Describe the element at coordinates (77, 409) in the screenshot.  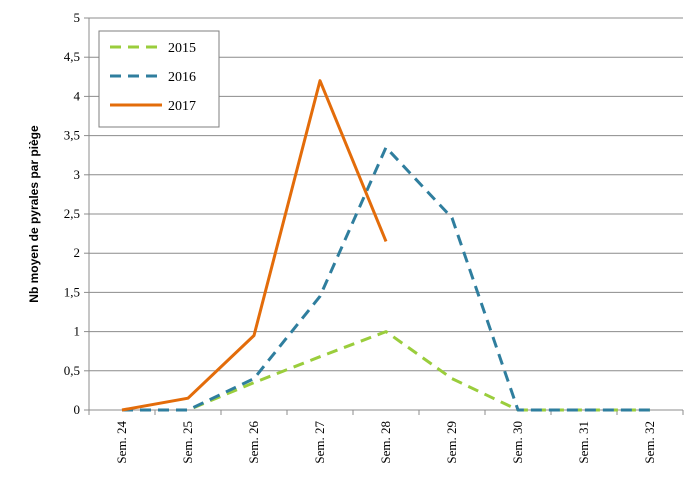
I see `y-tick-label: 0` at that location.